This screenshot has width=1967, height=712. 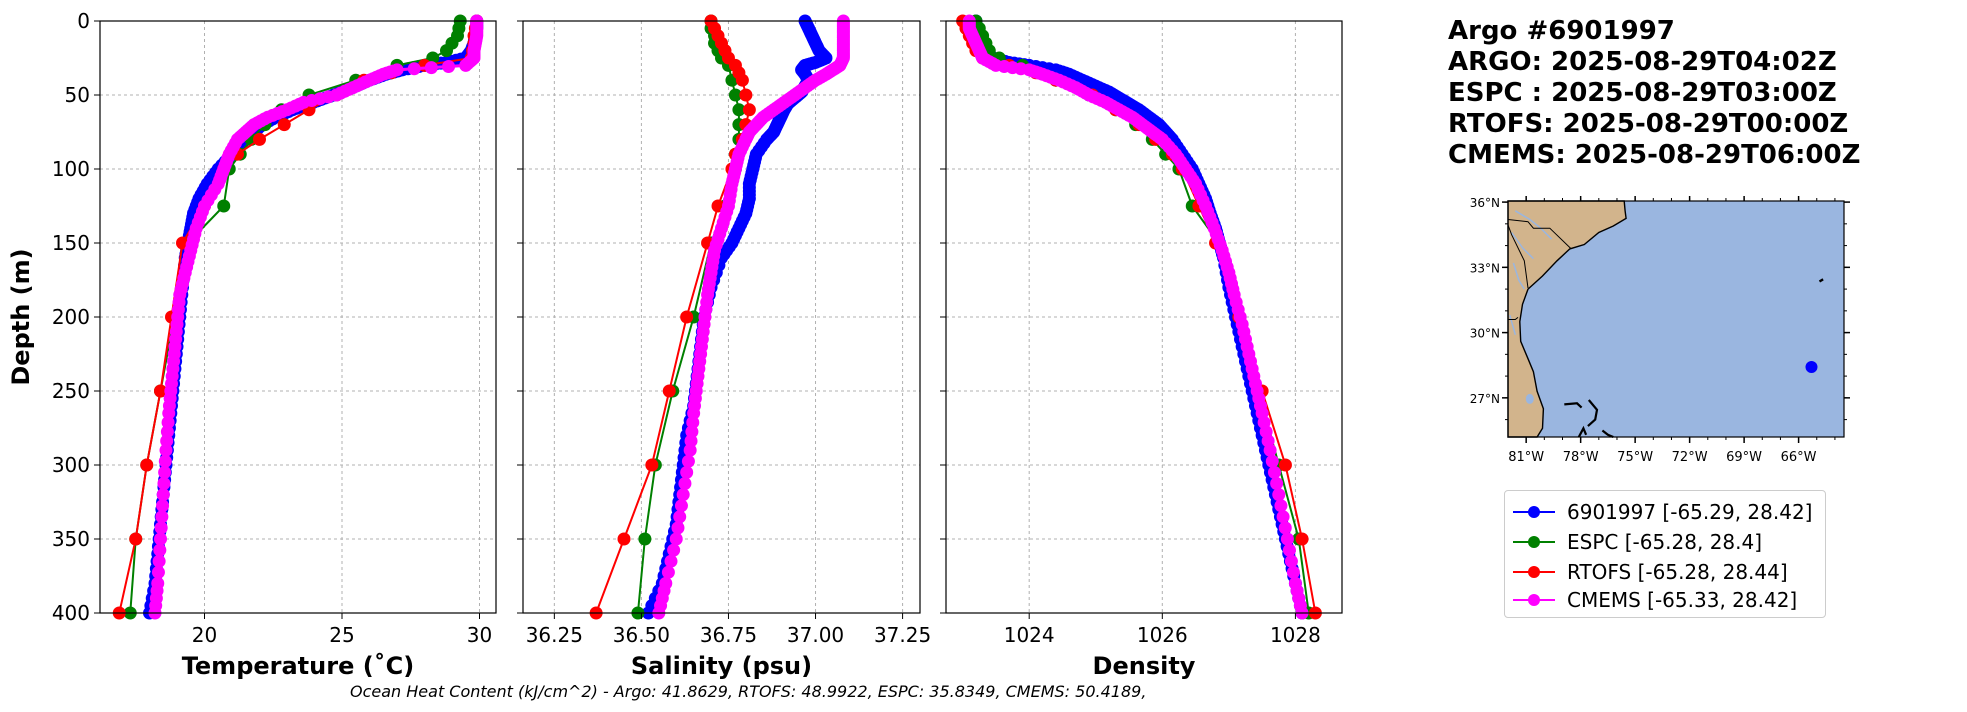 I want to click on legend-label-cmems: CMEMS [-65.33, 28.42], so click(x=1682, y=600).